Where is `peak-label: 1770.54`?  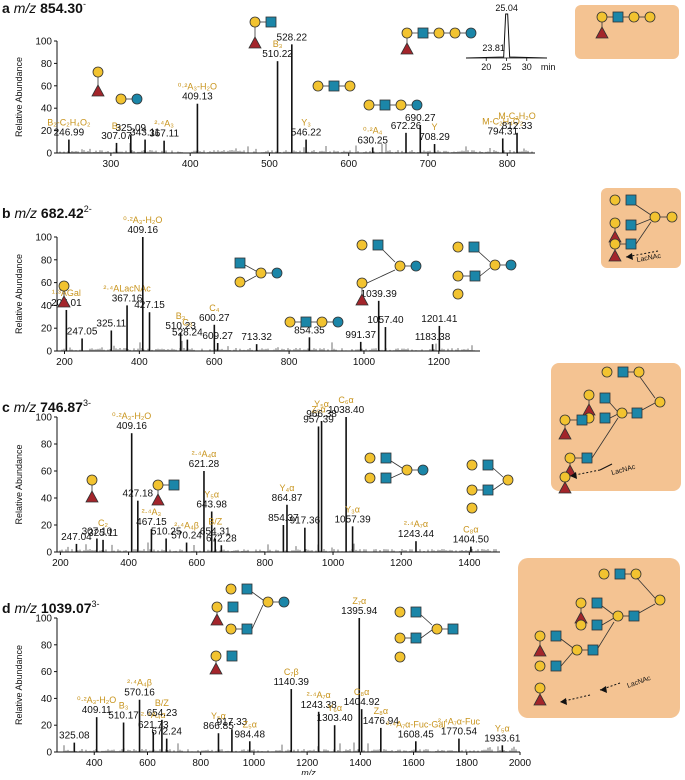
peak-label: 1770.54 is located at coordinates (459, 732).